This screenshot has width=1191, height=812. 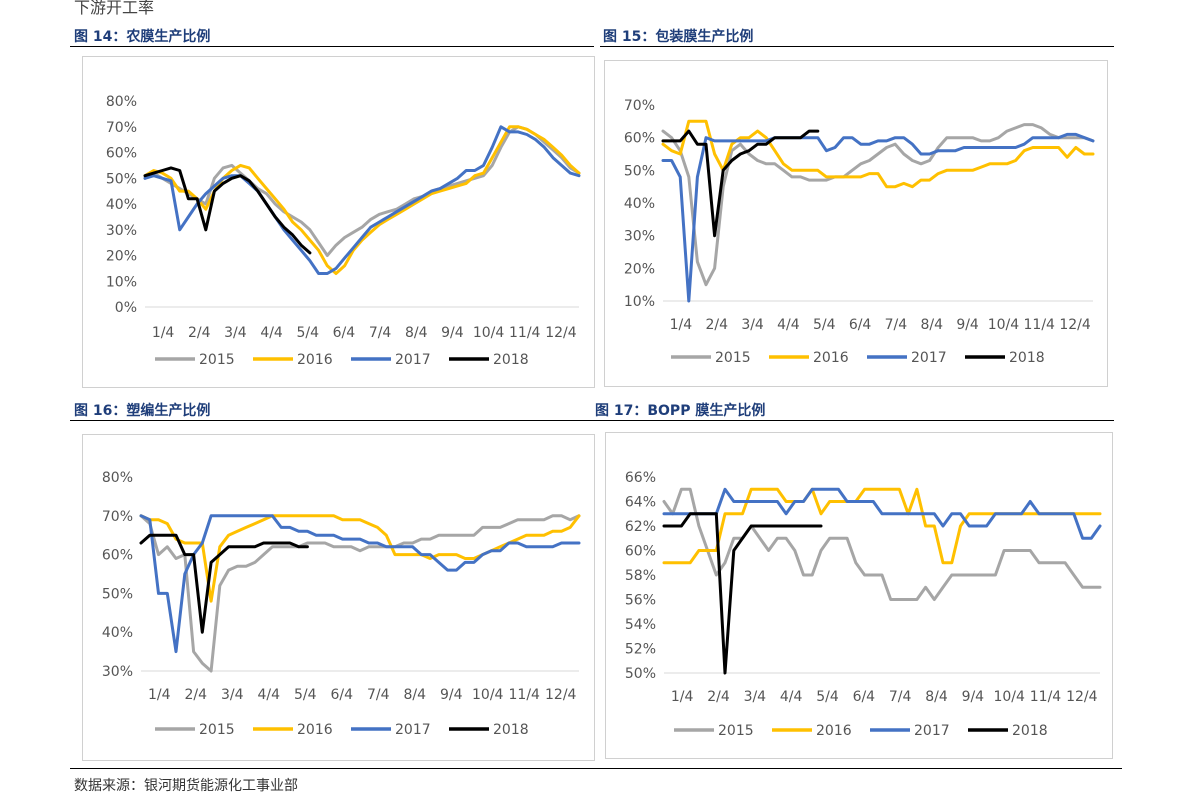 What do you see at coordinates (640, 650) in the screenshot?
I see `y-tick-label: 52%` at bounding box center [640, 650].